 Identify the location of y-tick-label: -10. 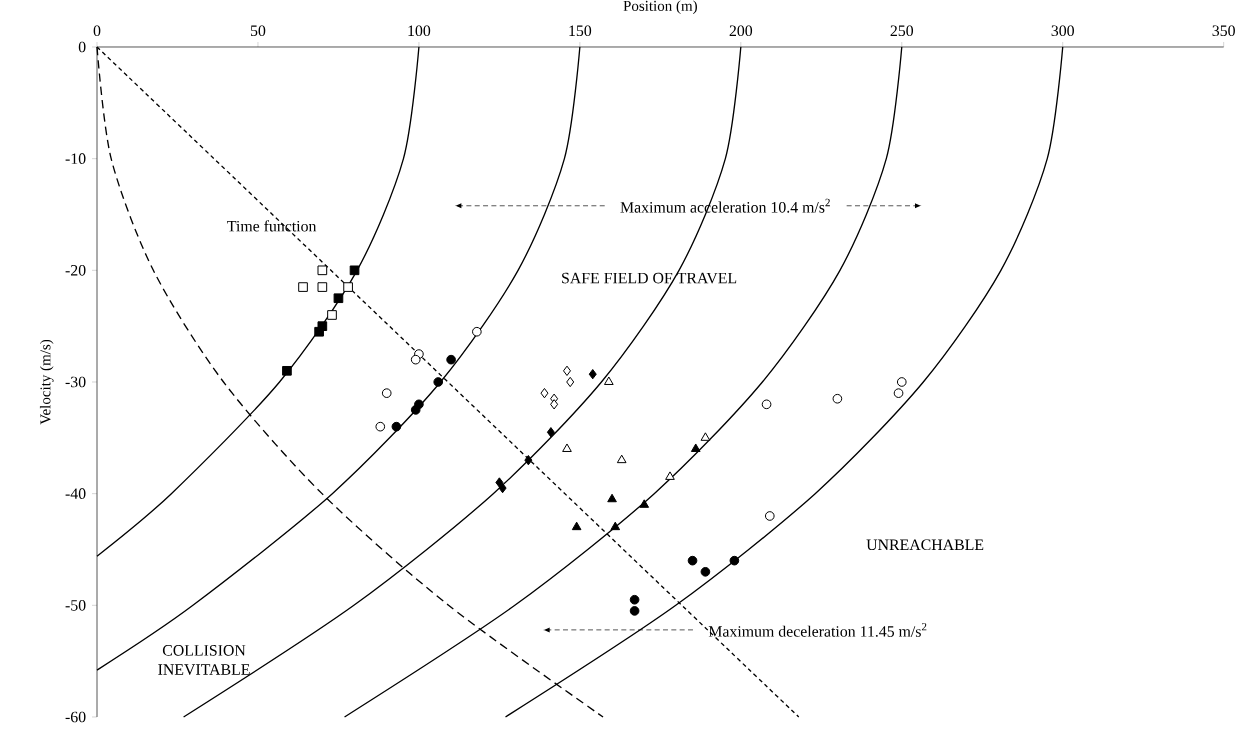
(75, 158).